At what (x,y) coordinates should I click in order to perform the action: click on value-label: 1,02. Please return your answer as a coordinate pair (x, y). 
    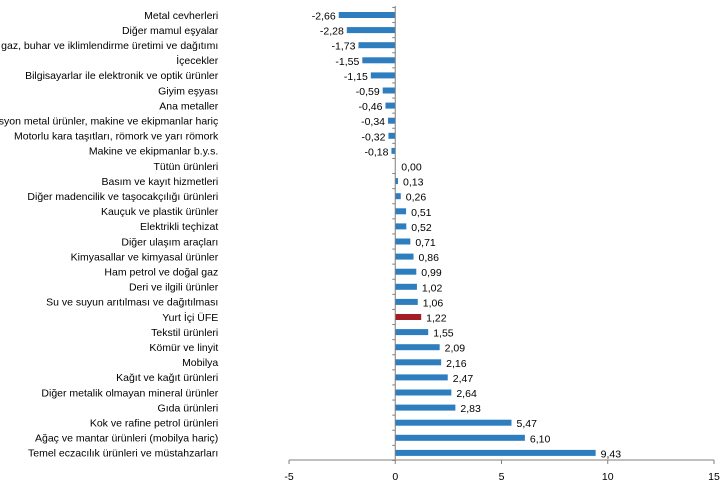
    Looking at the image, I should click on (432, 288).